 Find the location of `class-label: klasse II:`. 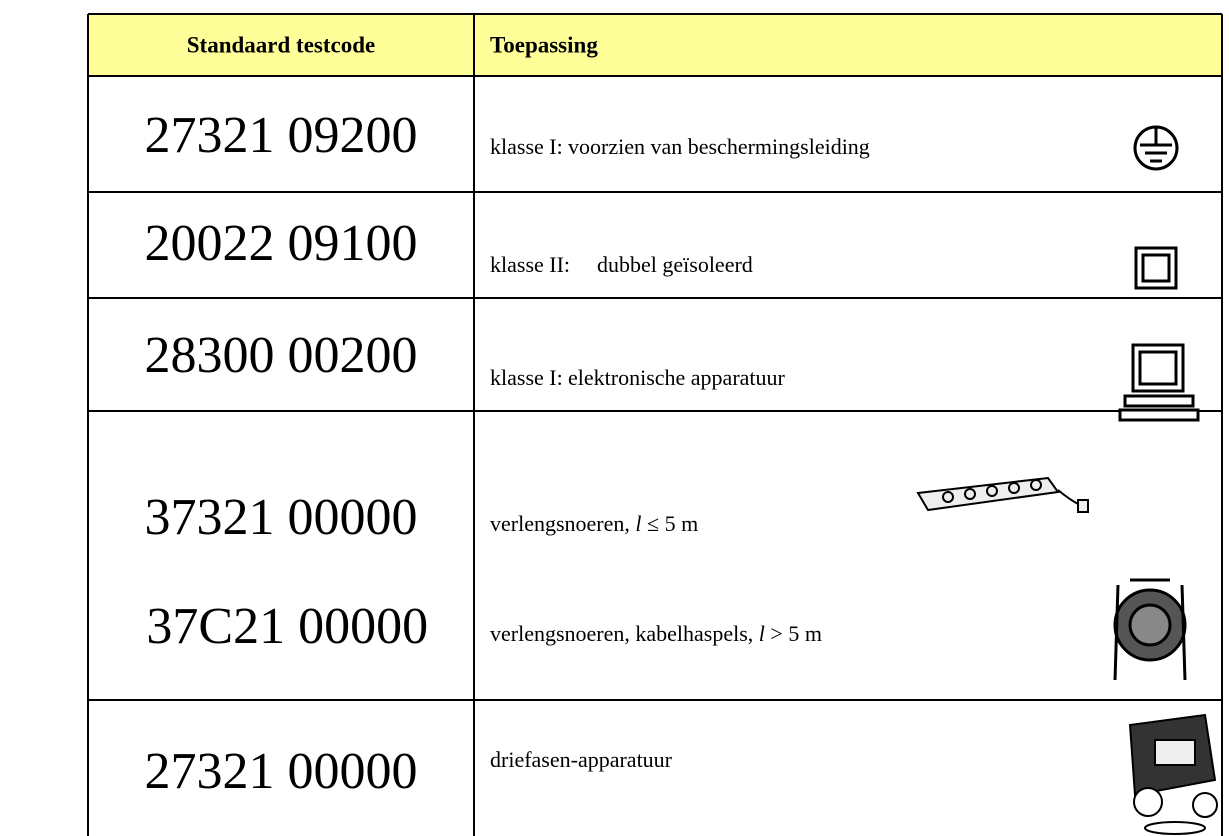

class-label: klasse II: is located at coordinates (530, 264).